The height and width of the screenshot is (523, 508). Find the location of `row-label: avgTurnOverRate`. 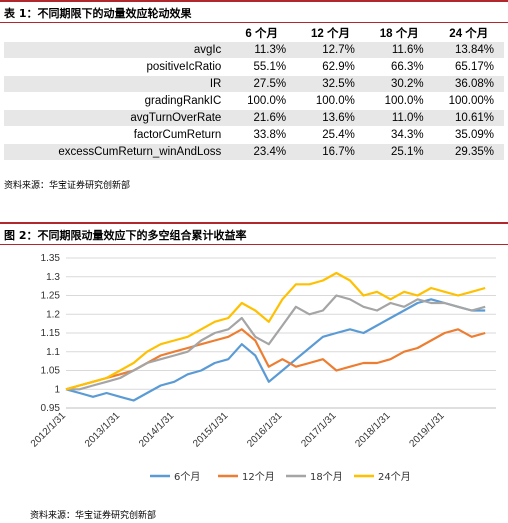

row-label: avgTurnOverRate is located at coordinates (116, 118).